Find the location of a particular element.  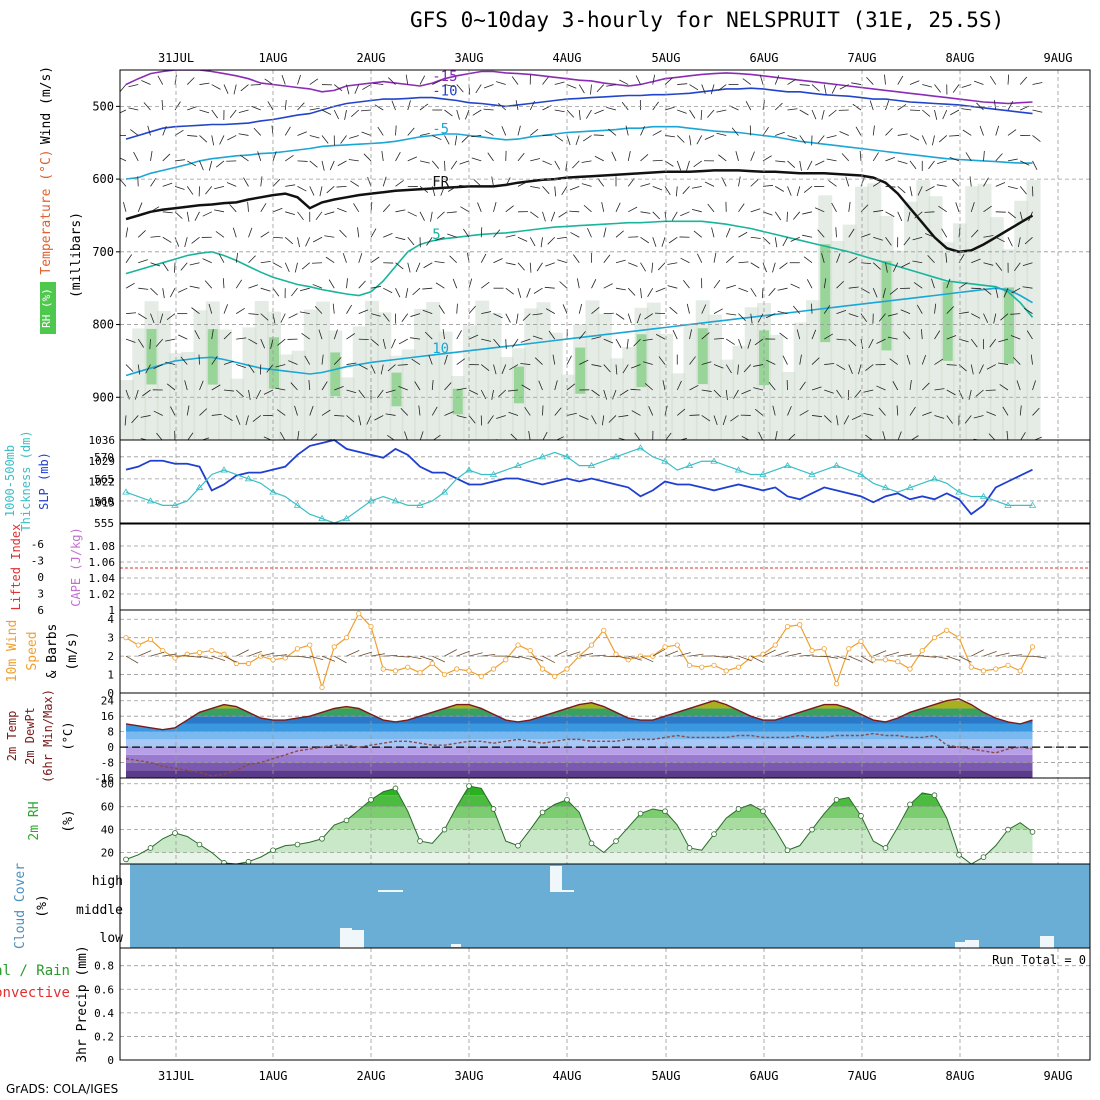

cape-tick-label: 1.02 is located at coordinates (102, 594).